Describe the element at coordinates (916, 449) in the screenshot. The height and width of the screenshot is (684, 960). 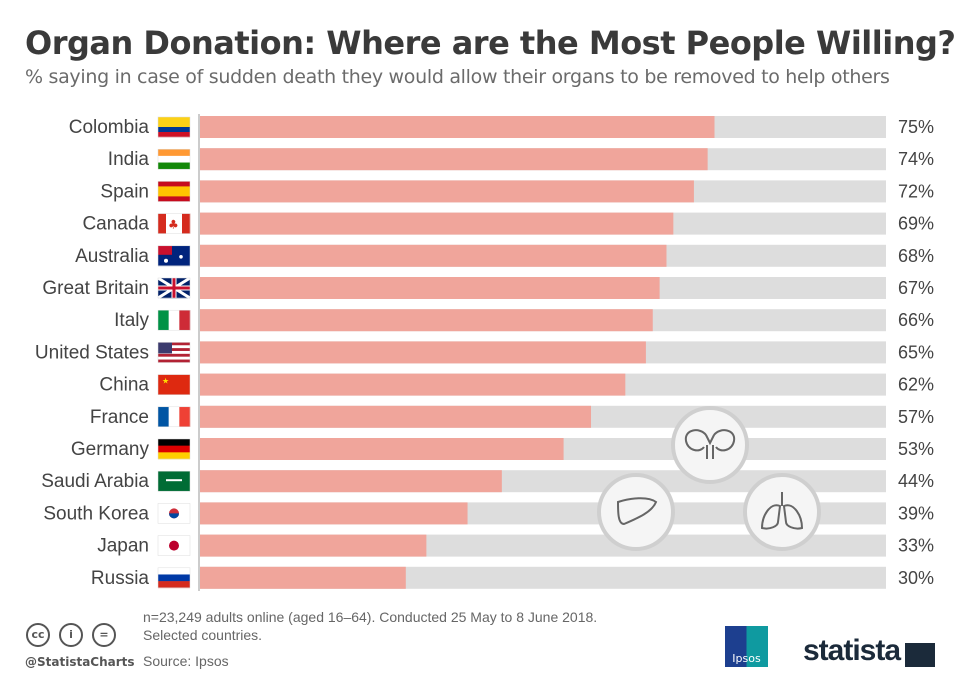
I see `value-label: 53%` at that location.